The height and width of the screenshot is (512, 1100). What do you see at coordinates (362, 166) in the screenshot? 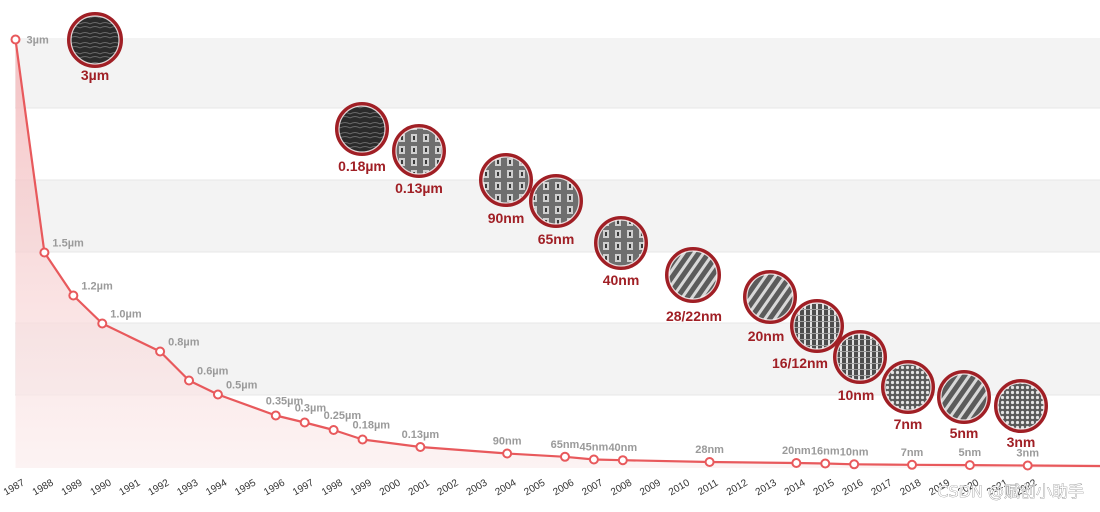
I see `callout-label-0-18um: 0.18µm` at bounding box center [362, 166].